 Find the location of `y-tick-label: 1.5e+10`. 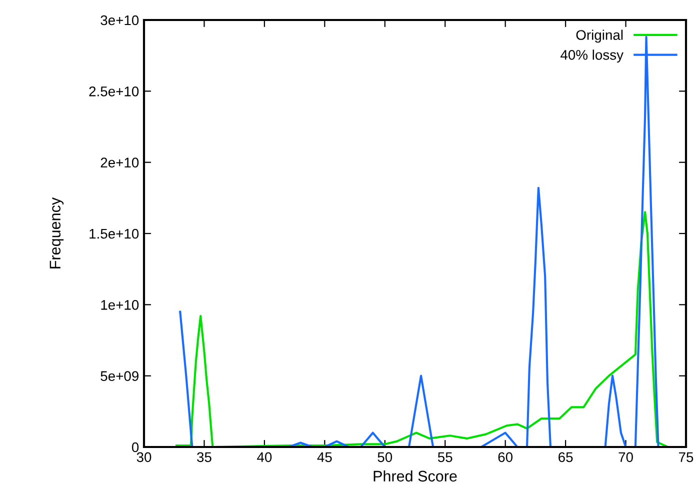

y-tick-label: 1.5e+10 is located at coordinates (114, 233).